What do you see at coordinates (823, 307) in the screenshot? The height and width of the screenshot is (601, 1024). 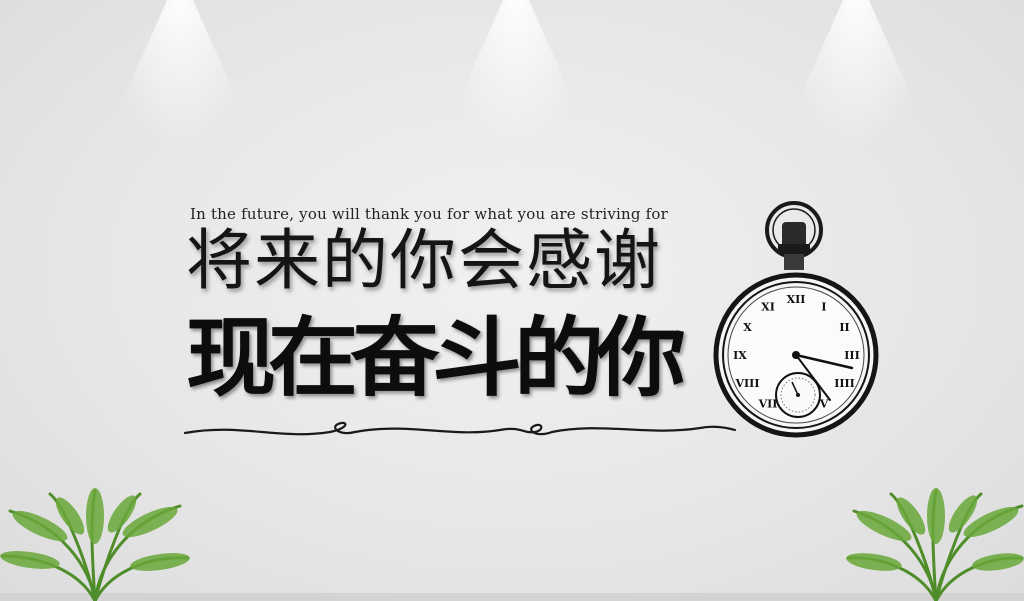 I see `watch-numeral: I` at bounding box center [823, 307].